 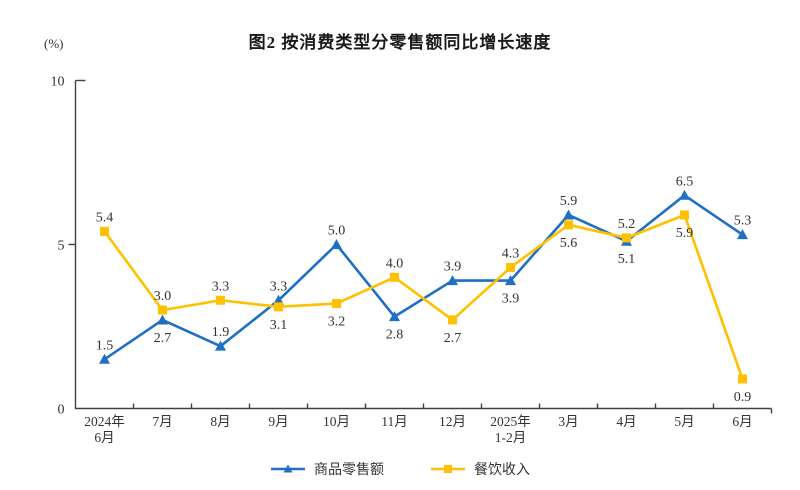 What do you see at coordinates (162, 421) in the screenshot?
I see `x-axis-label: 7月` at bounding box center [162, 421].